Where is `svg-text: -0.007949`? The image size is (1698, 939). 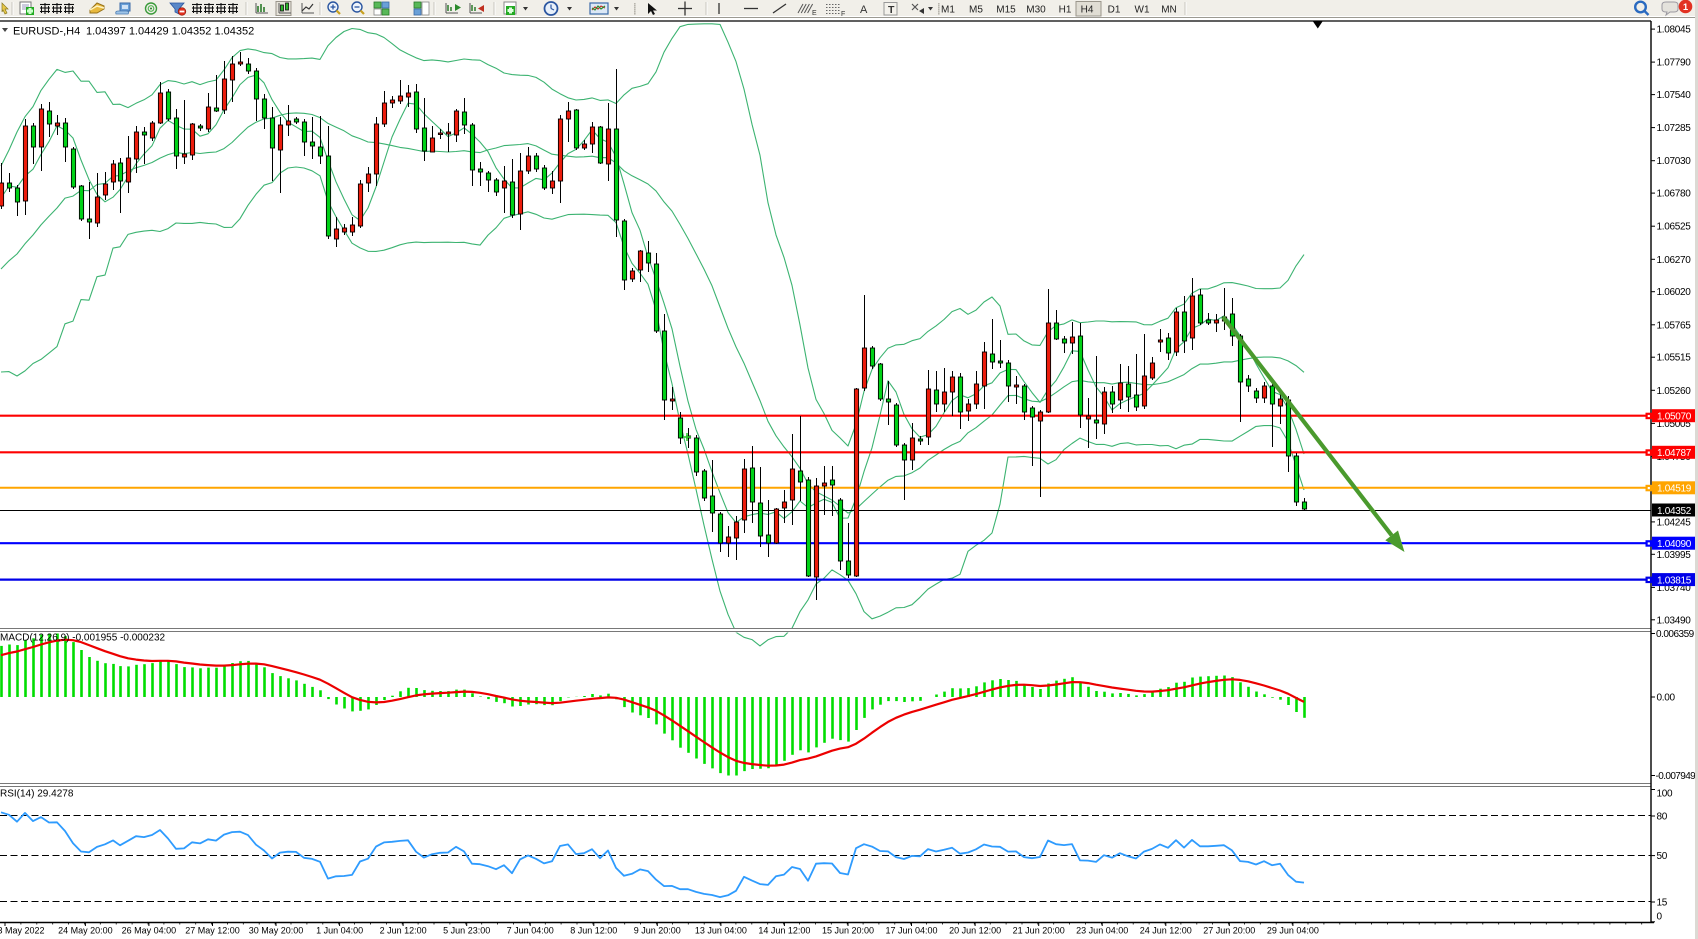
svg-text: -0.007949 is located at coordinates (1676, 776).